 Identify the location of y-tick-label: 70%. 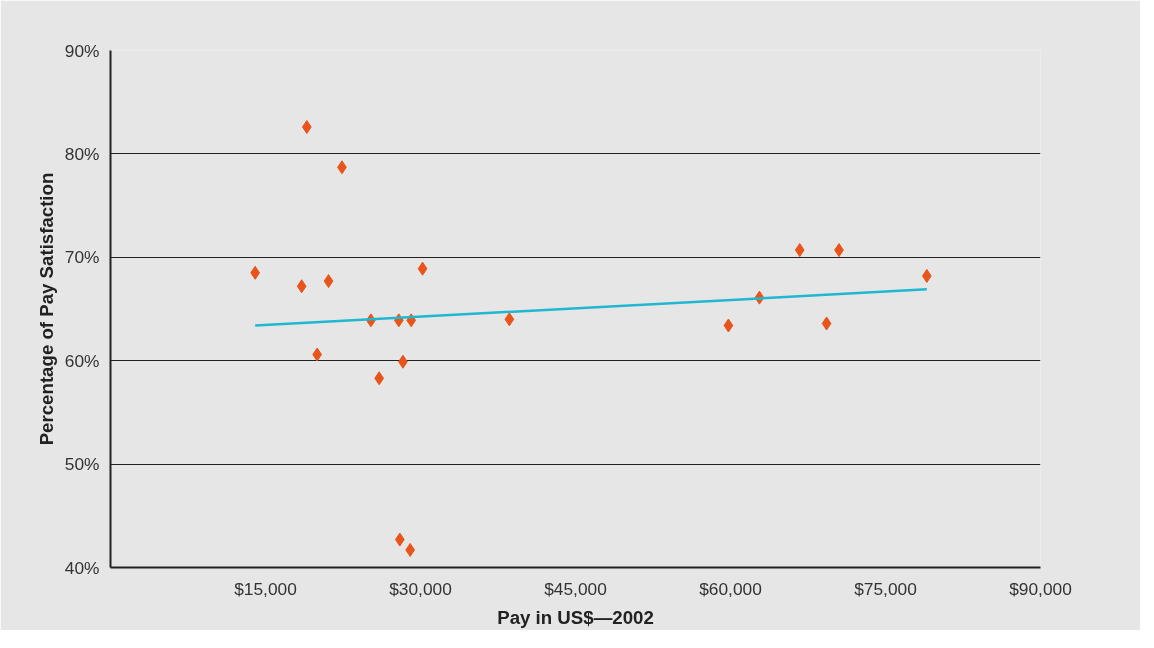
(82, 257).